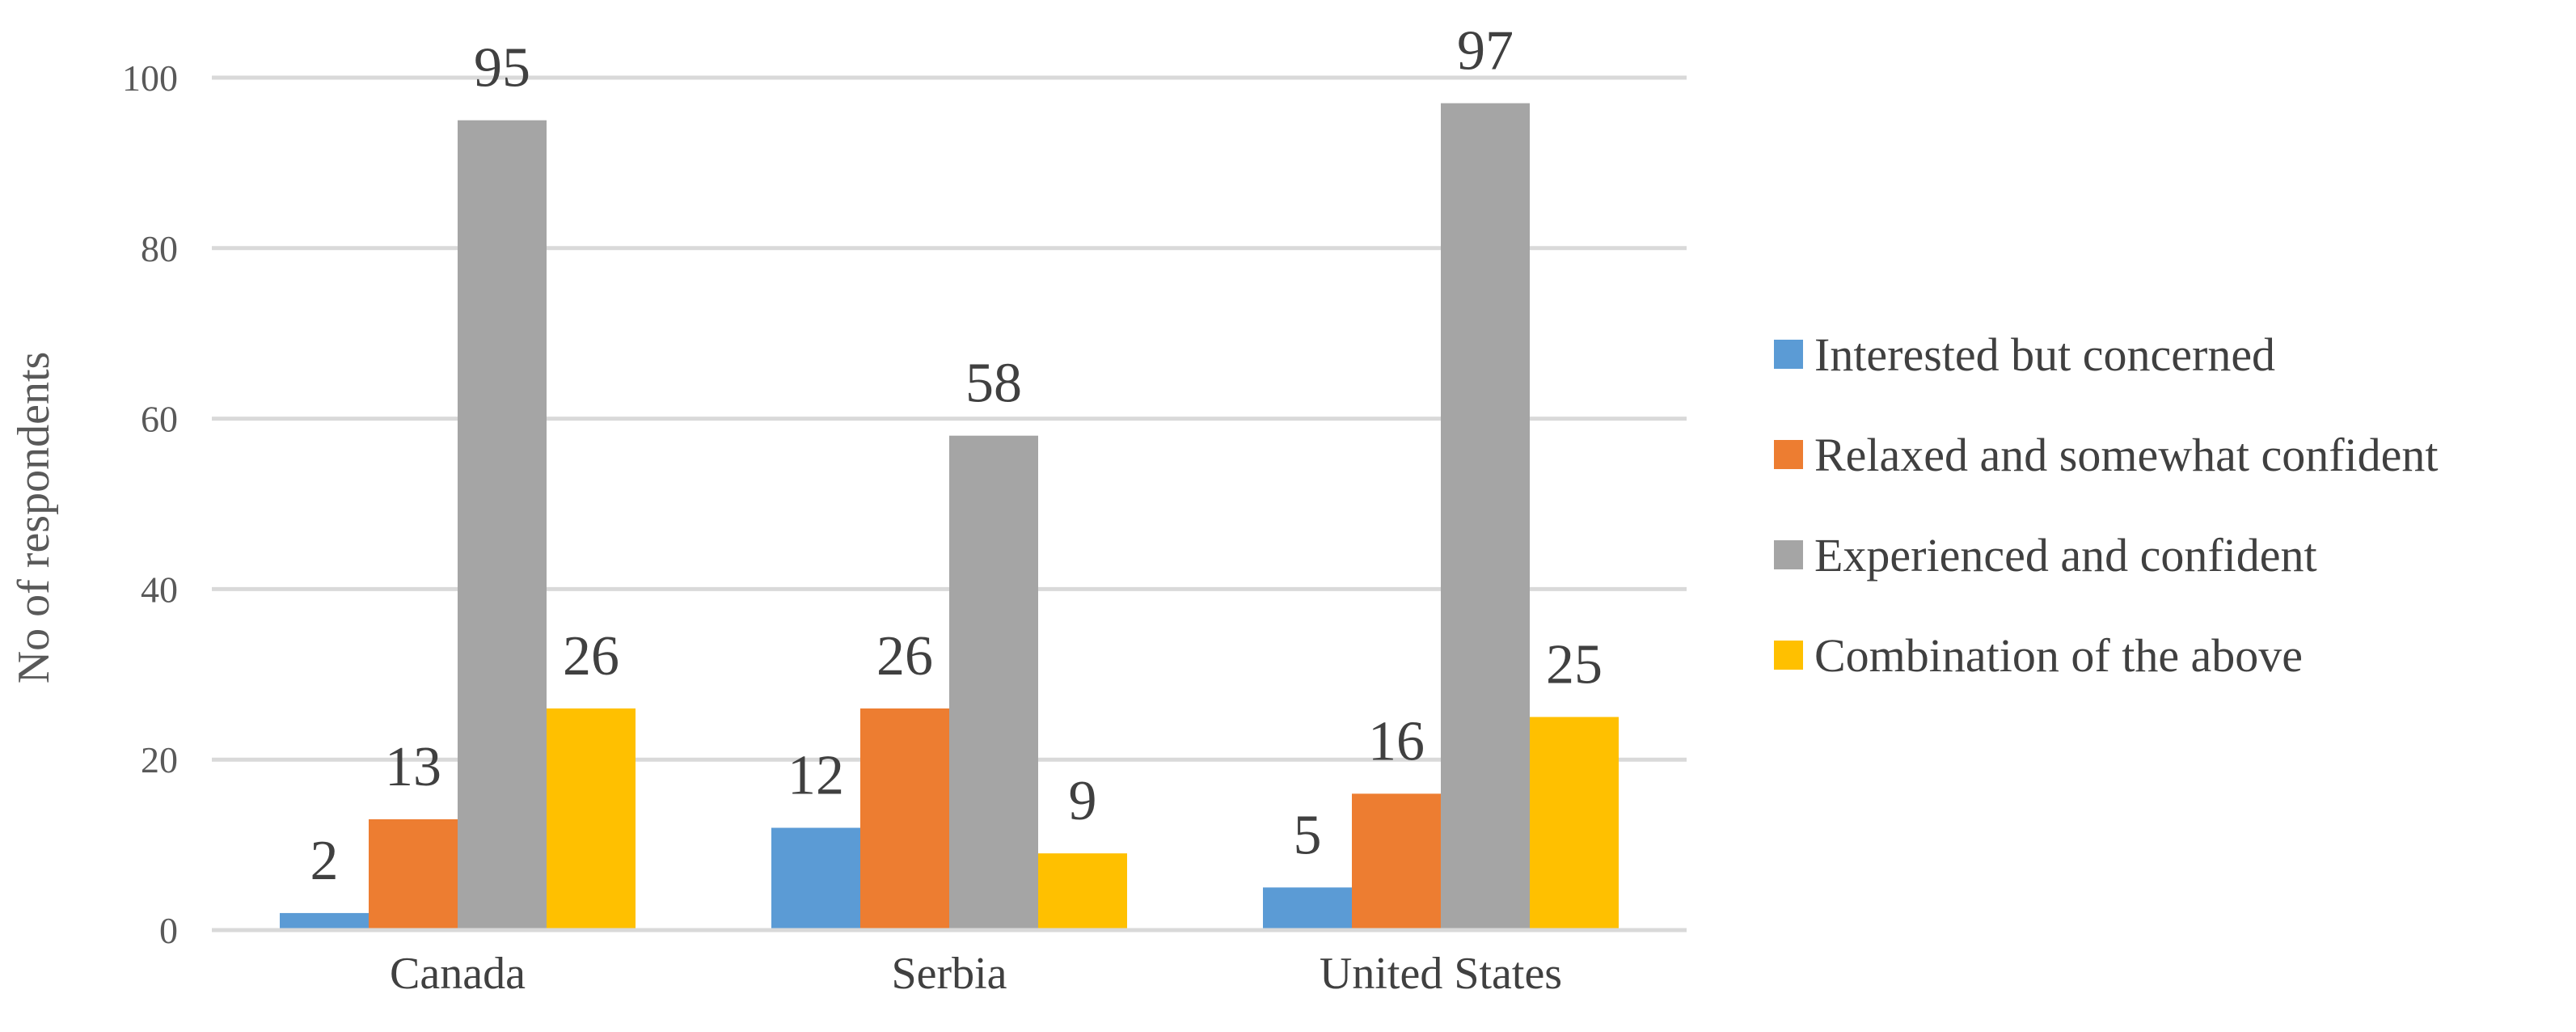 This screenshot has width=2576, height=1032. I want to click on data-label-canada-interested-but-concerned: 2, so click(324, 861).